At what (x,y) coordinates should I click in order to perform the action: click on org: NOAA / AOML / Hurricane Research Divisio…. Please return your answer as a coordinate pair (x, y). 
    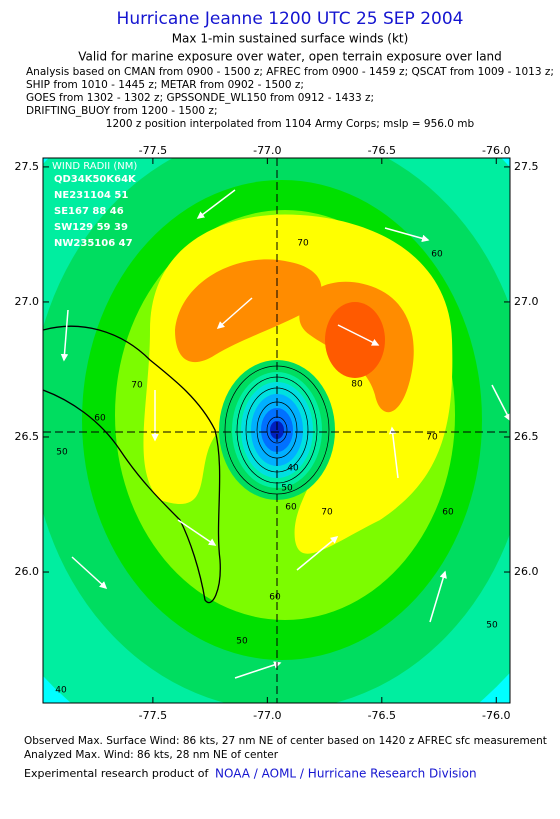
    Looking at the image, I should click on (346, 774).